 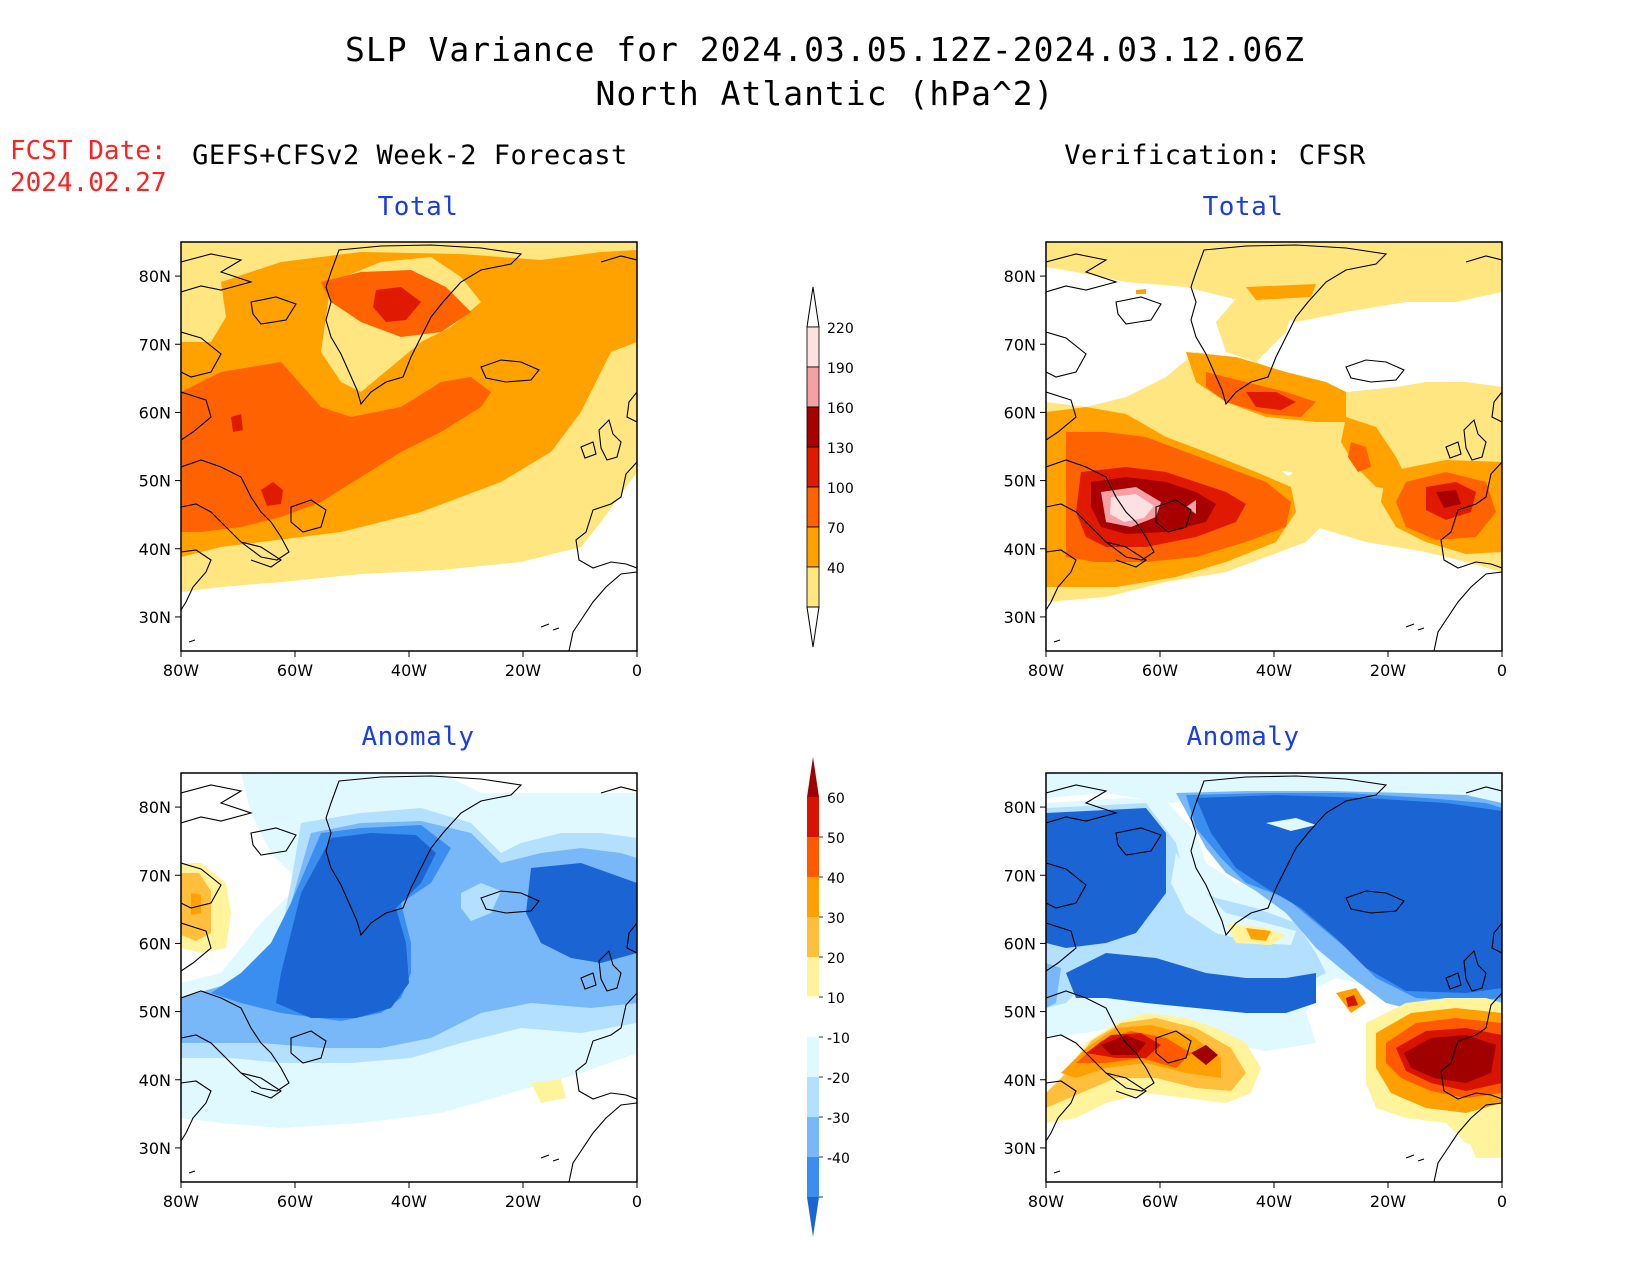 What do you see at coordinates (836, 569) in the screenshot?
I see `colorbar-total-label: 40` at bounding box center [836, 569].